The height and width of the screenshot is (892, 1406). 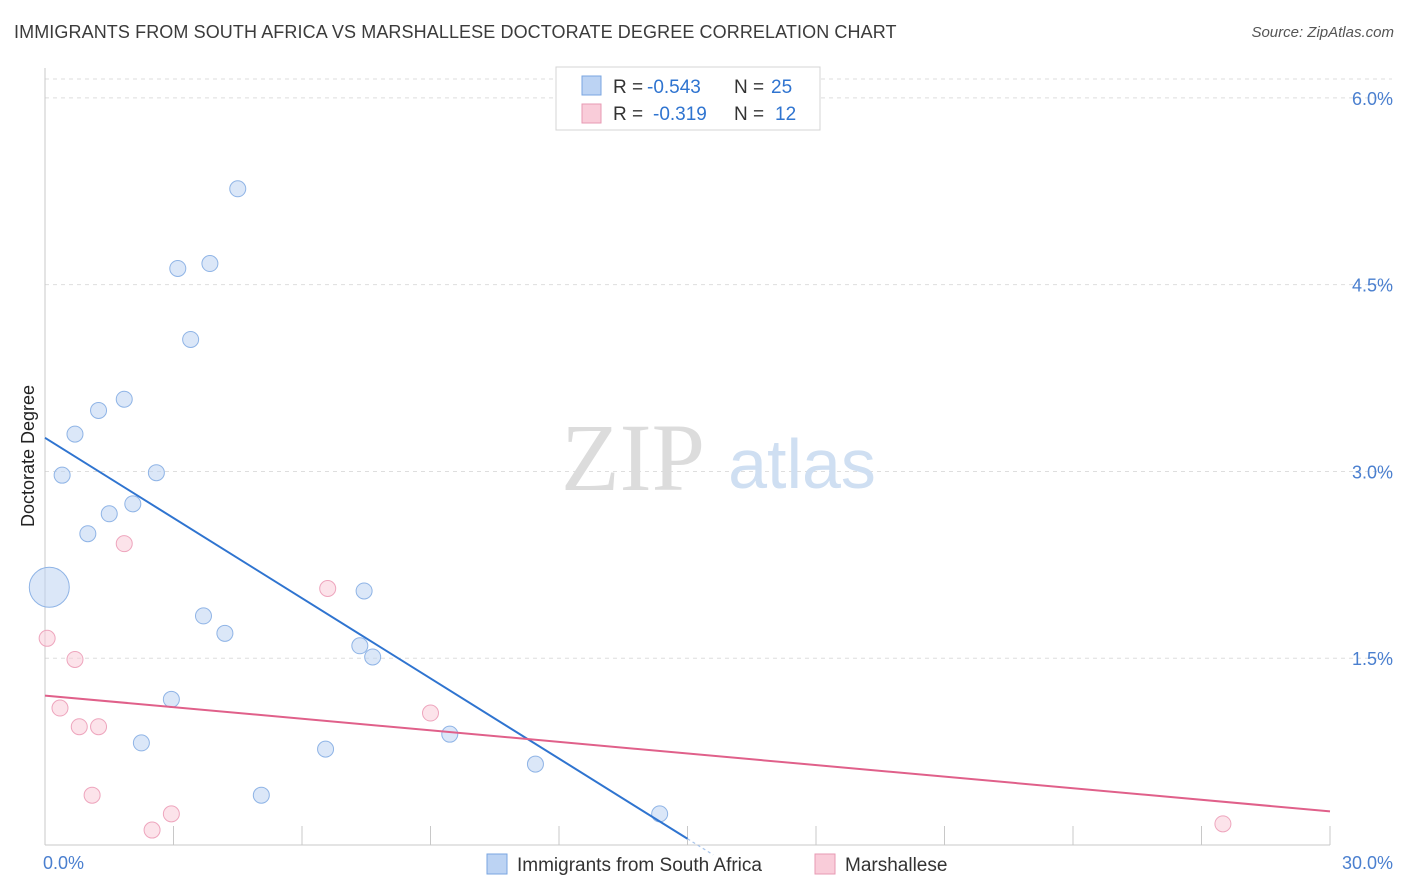 I want to click on stats-legend-n-value-1: 25, so click(x=781, y=87).